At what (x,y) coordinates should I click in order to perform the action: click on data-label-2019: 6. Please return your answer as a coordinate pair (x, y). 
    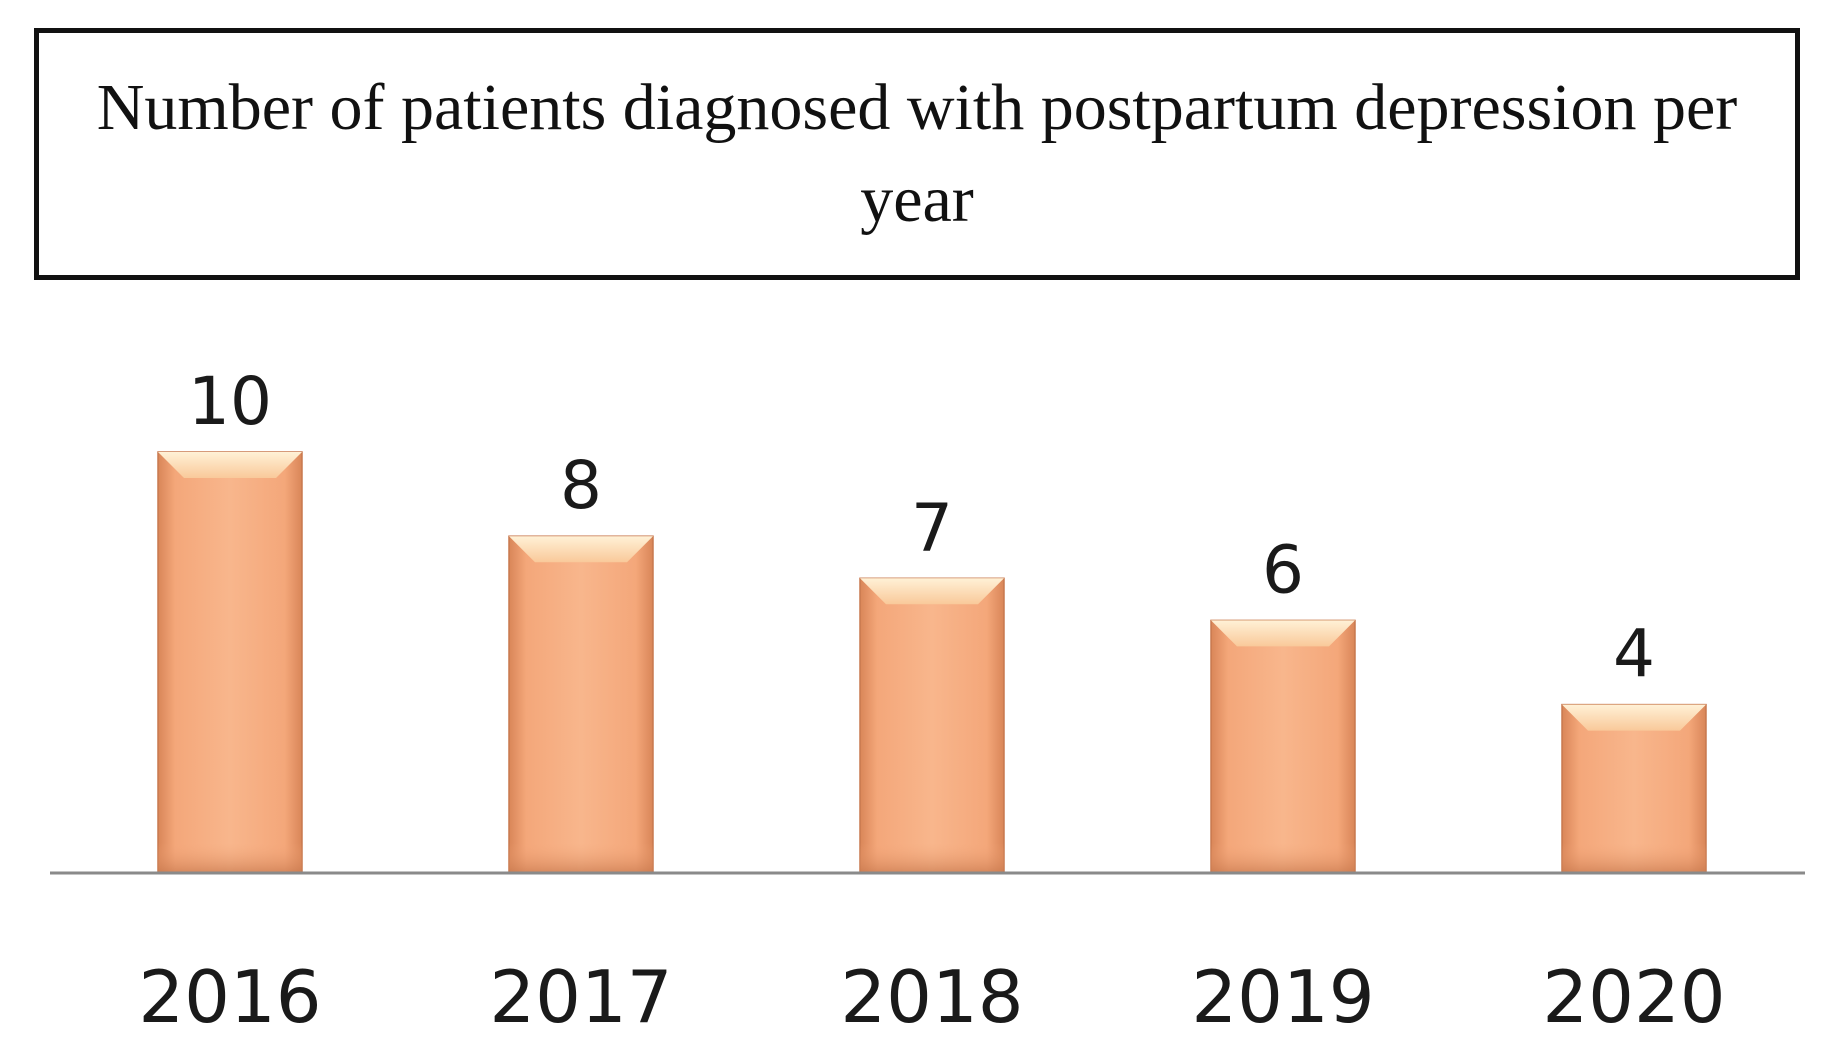
    Looking at the image, I should click on (1283, 569).